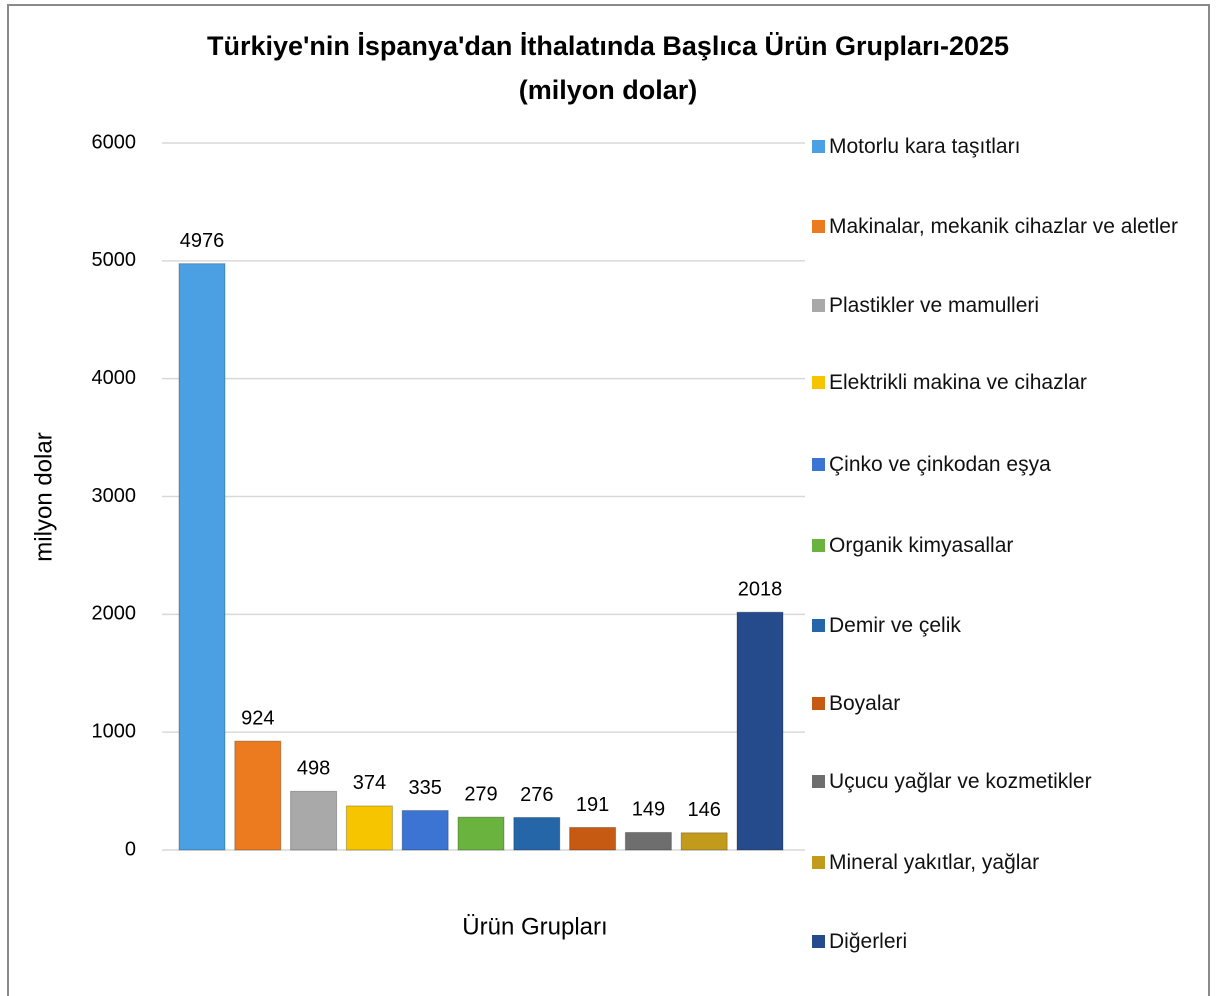  What do you see at coordinates (536, 795) in the screenshot?
I see `value-label: 276` at bounding box center [536, 795].